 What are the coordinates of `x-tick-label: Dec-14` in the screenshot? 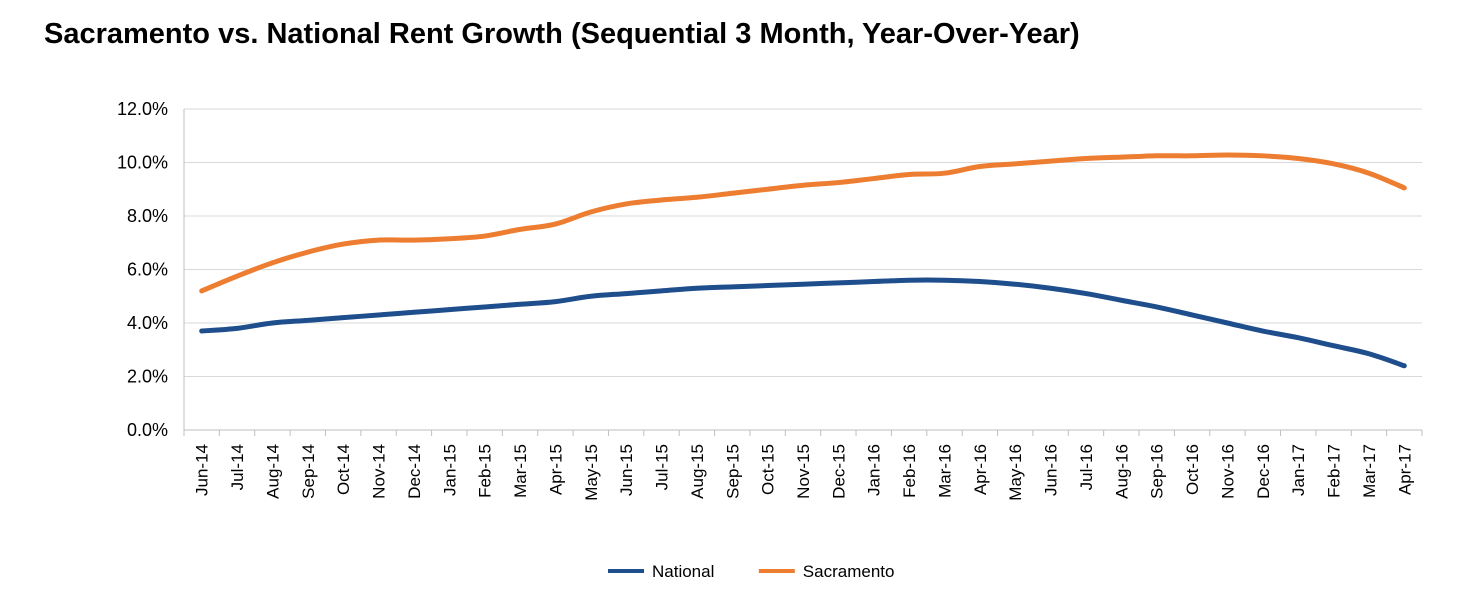 It's located at (414, 471).